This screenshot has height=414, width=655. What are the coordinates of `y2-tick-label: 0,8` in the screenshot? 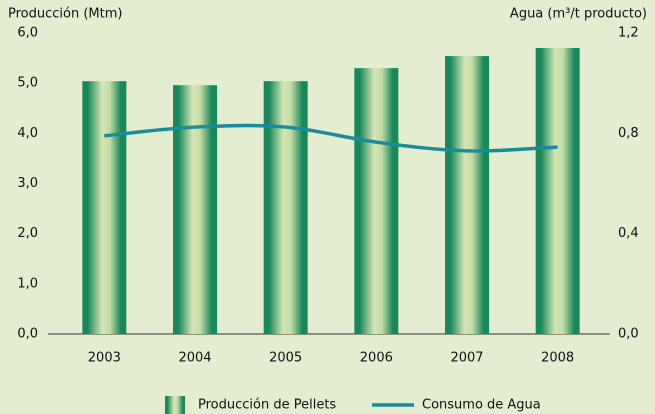 It's located at (628, 133).